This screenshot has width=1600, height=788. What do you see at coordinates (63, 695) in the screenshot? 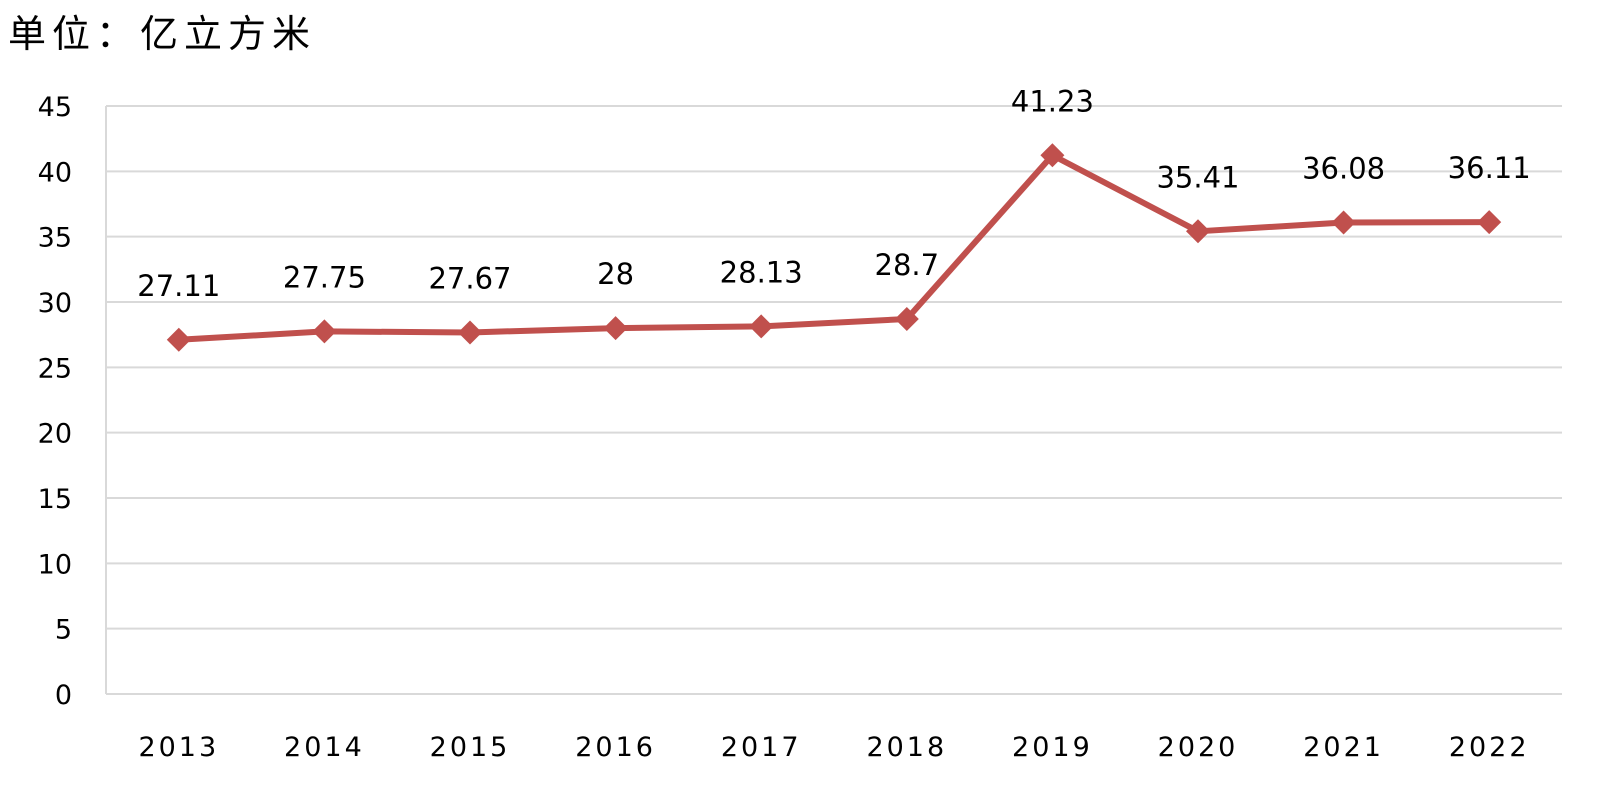
I see `y-tick-label: 0` at bounding box center [63, 695].